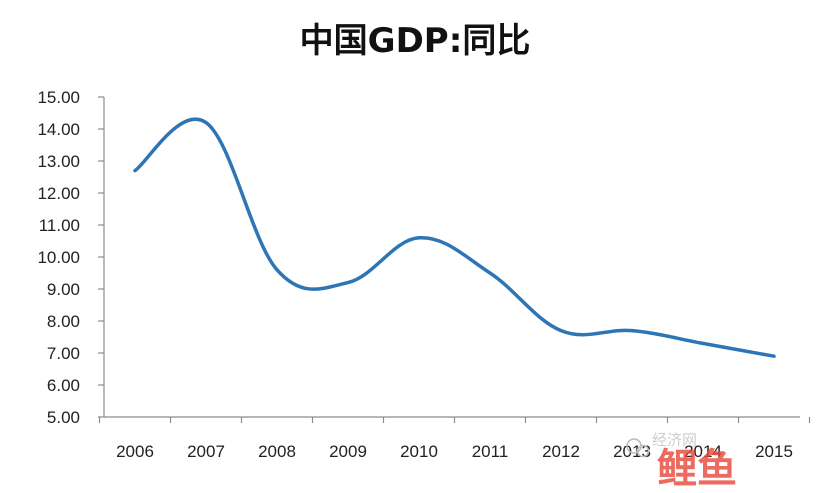  Describe the element at coordinates (490, 451) in the screenshot. I see `x-tick-label: 2011` at that location.